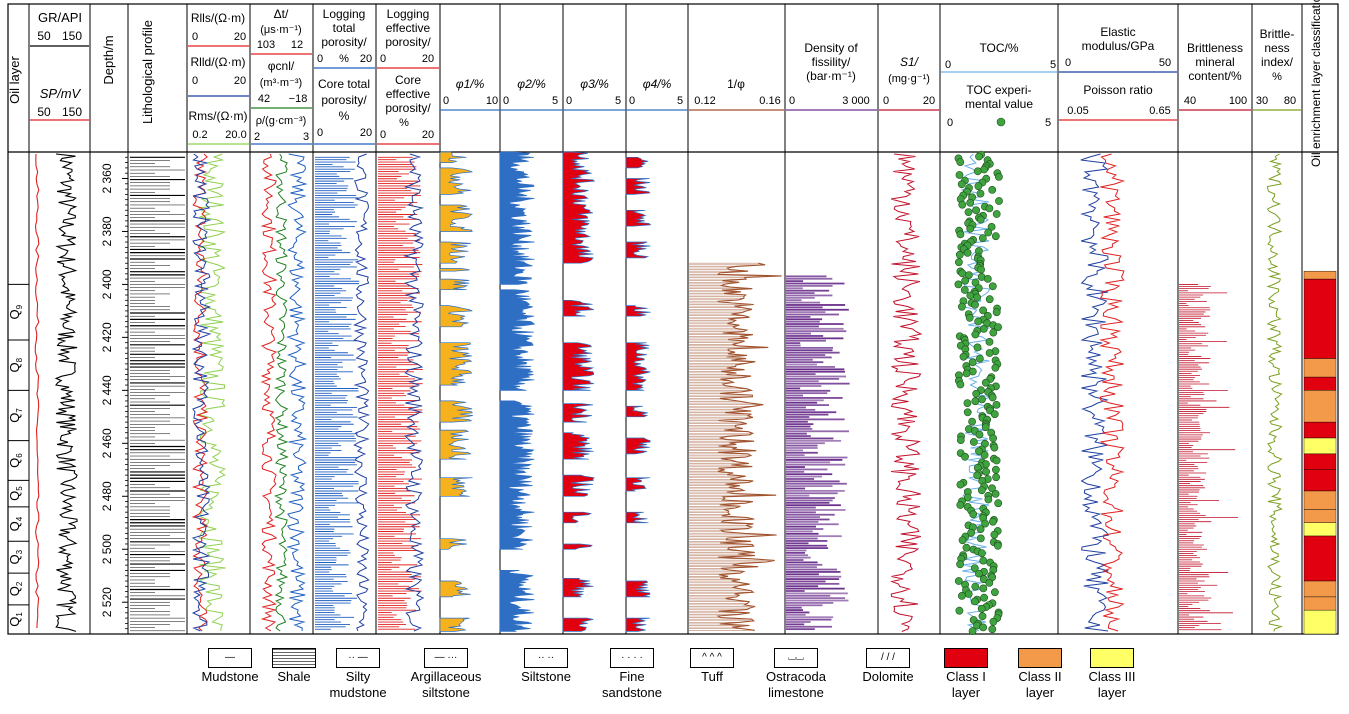 The height and width of the screenshot is (714, 1349). Describe the element at coordinates (831, 62) in the screenshot. I see `header-fissility-2: fissility/` at that location.